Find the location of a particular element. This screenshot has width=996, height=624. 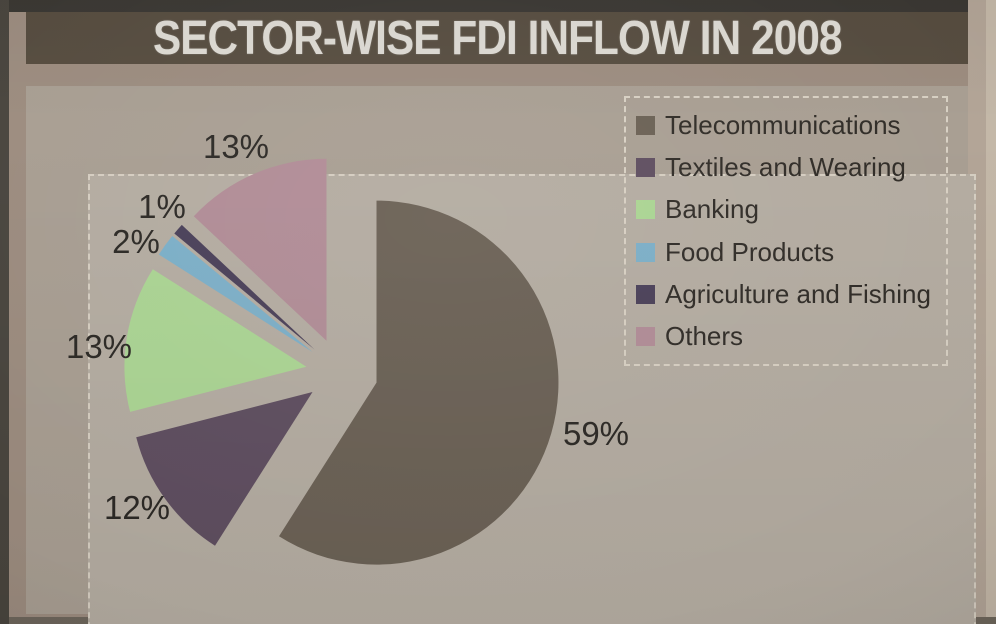

data-label-telecommunications: 59% is located at coordinates (596, 433).